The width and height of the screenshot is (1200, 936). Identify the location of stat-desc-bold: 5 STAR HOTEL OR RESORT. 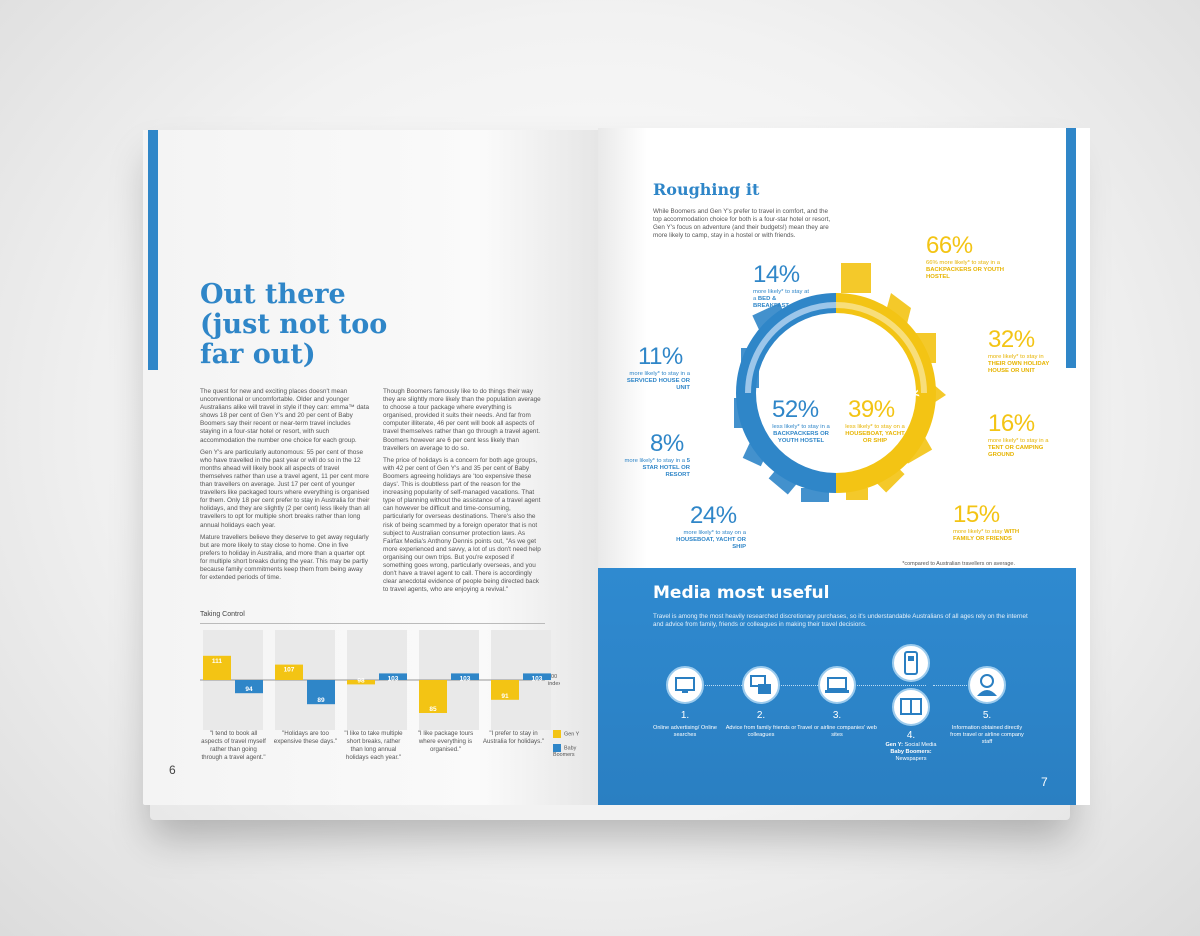
(666, 468).